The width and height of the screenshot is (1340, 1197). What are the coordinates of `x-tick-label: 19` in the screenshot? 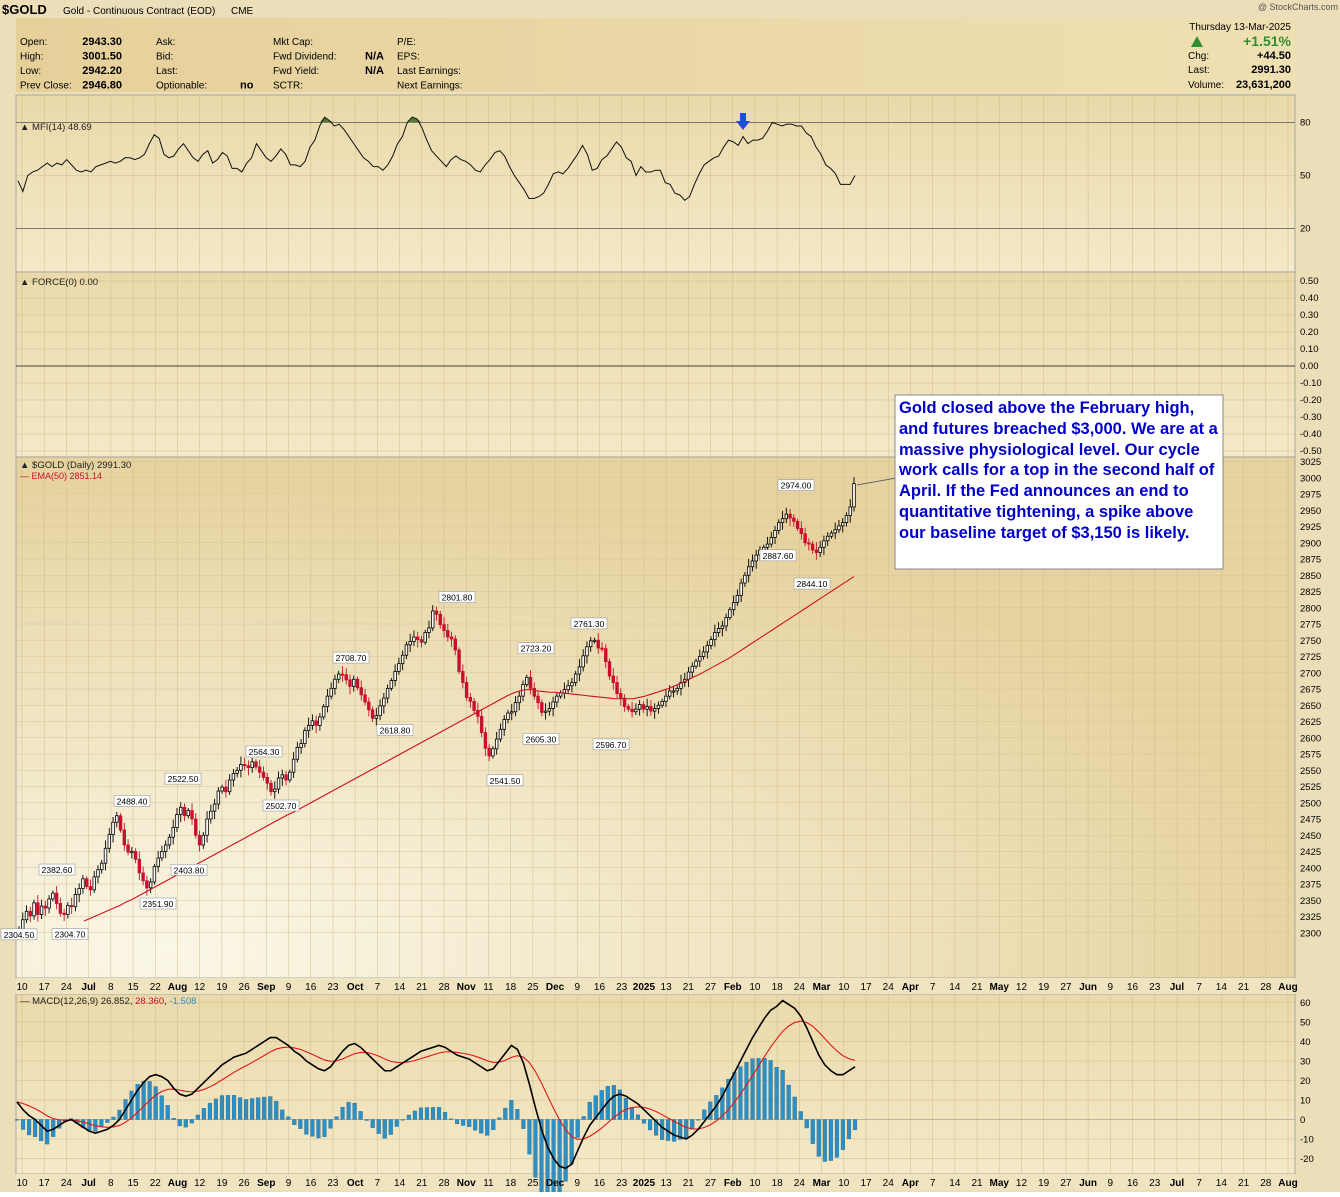 It's located at (222, 1183).